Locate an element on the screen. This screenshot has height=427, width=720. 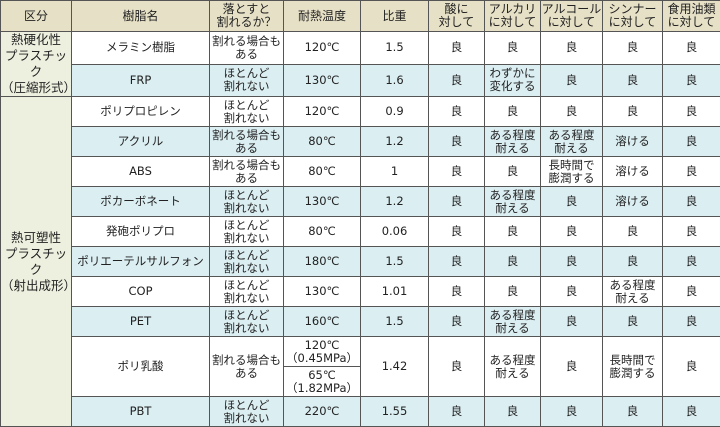
header-category: 区分 is located at coordinates (36, 16).